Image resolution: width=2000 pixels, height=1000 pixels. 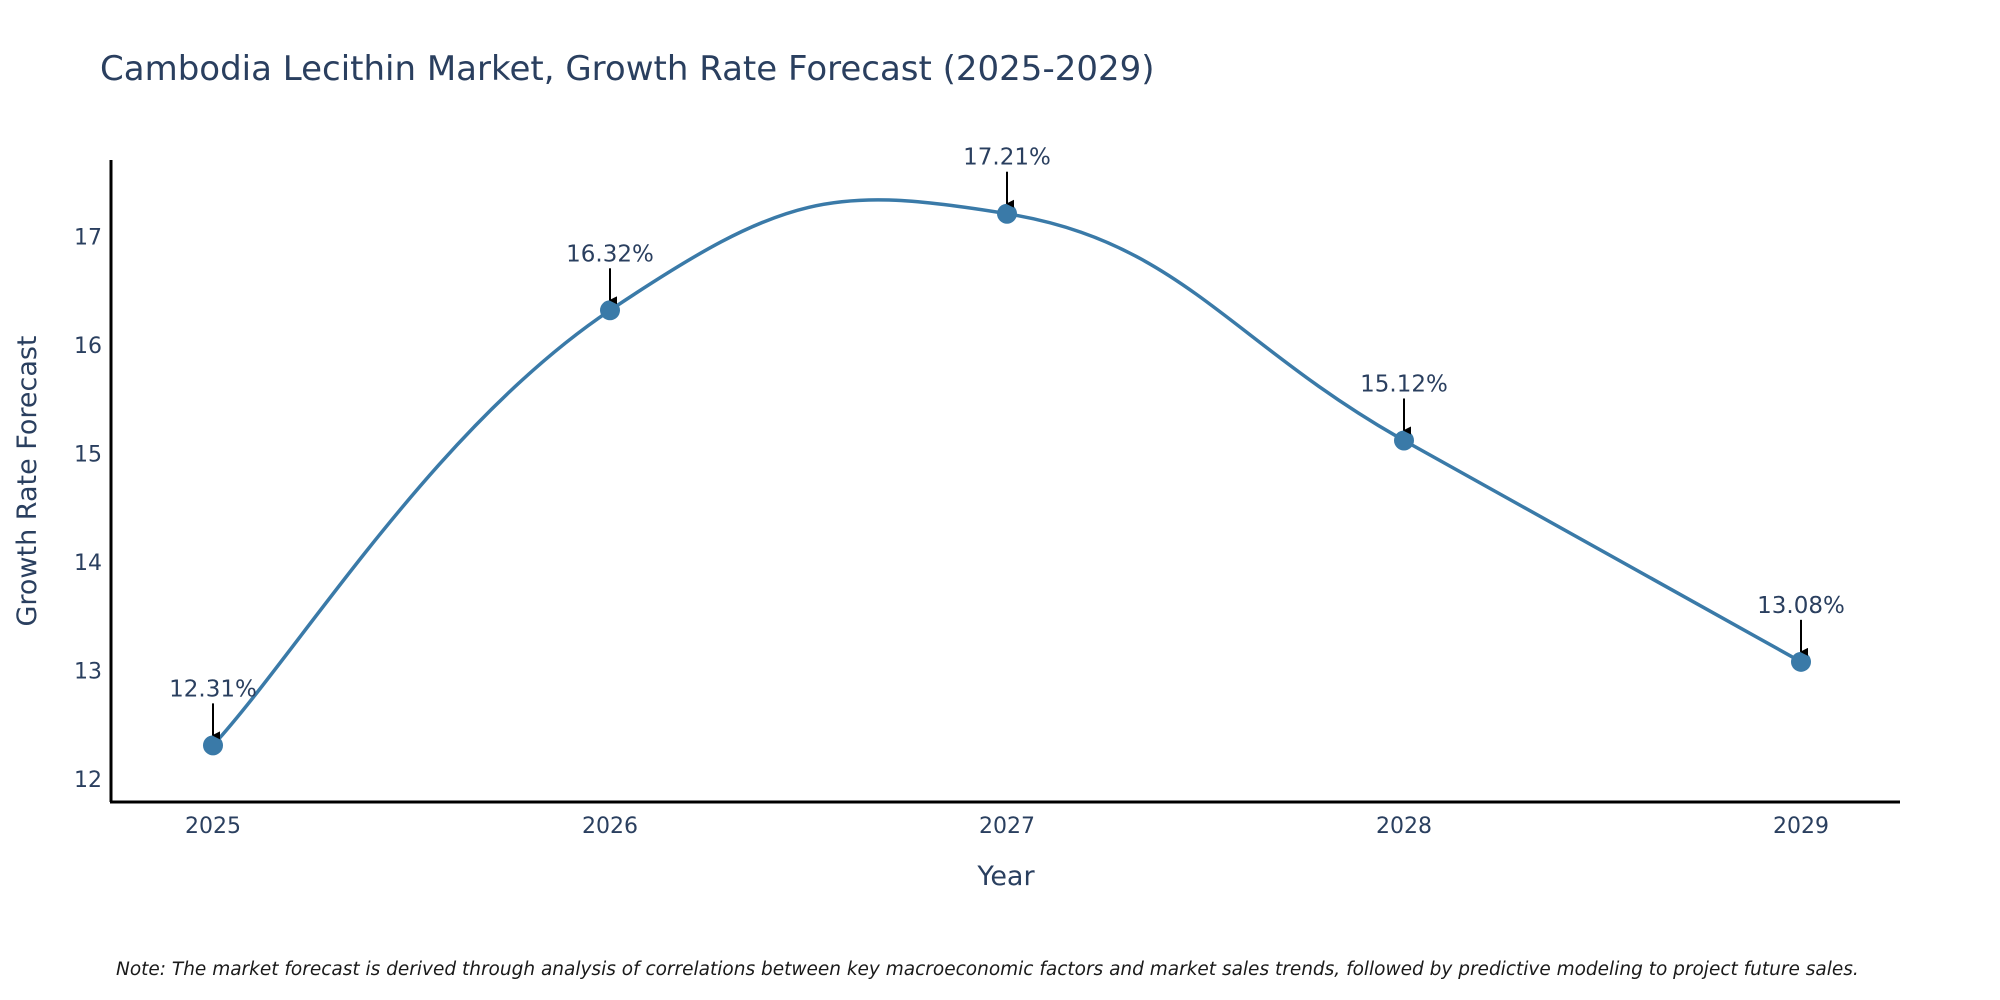 I want to click on y-tick-label: 14, so click(x=88, y=563).